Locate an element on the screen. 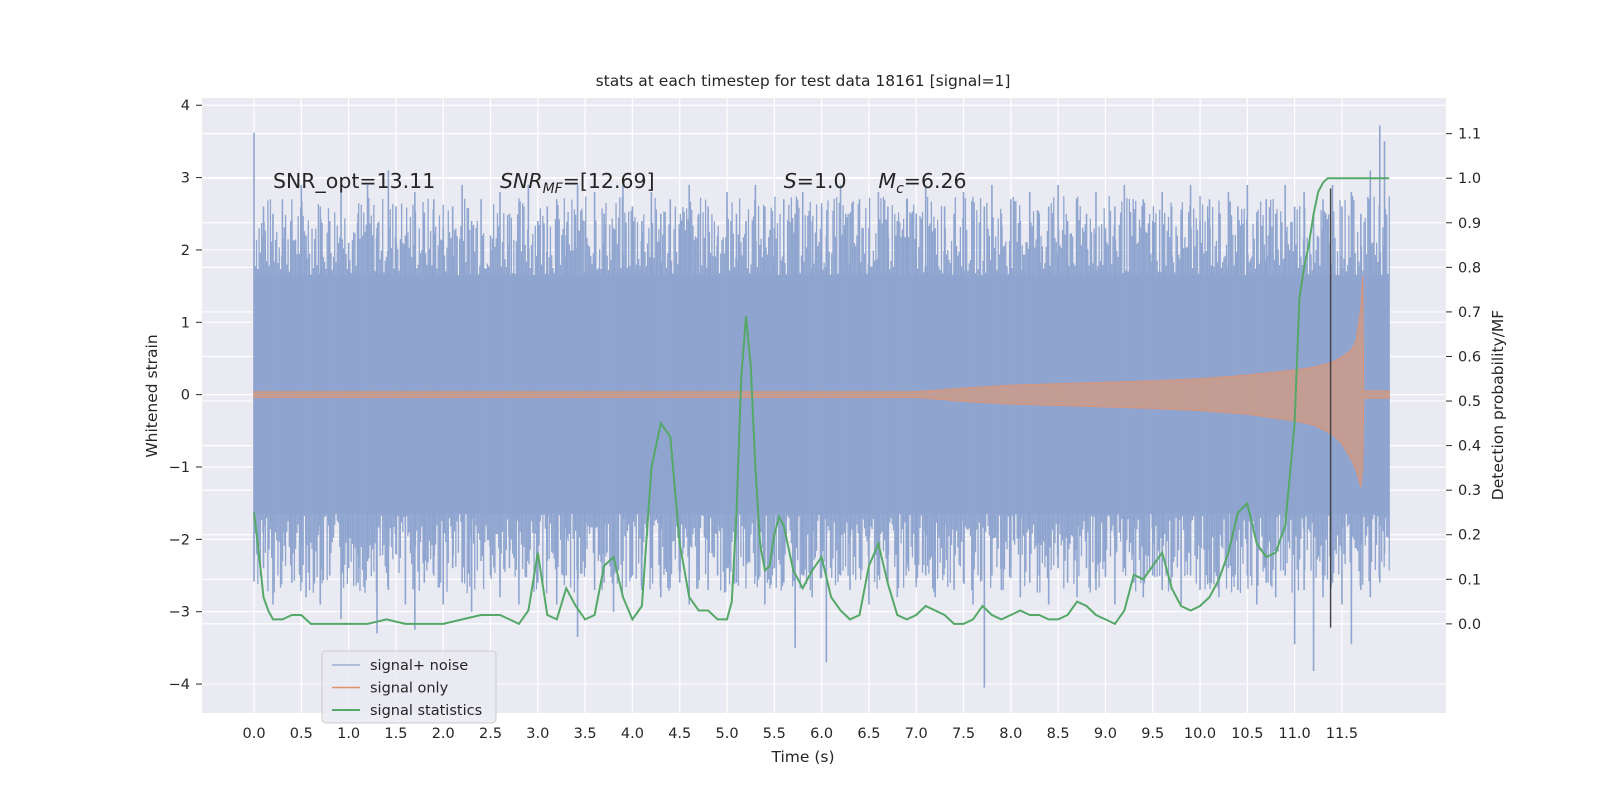 The height and width of the screenshot is (800, 1600). x-axis-label: Time (s) is located at coordinates (802, 757).